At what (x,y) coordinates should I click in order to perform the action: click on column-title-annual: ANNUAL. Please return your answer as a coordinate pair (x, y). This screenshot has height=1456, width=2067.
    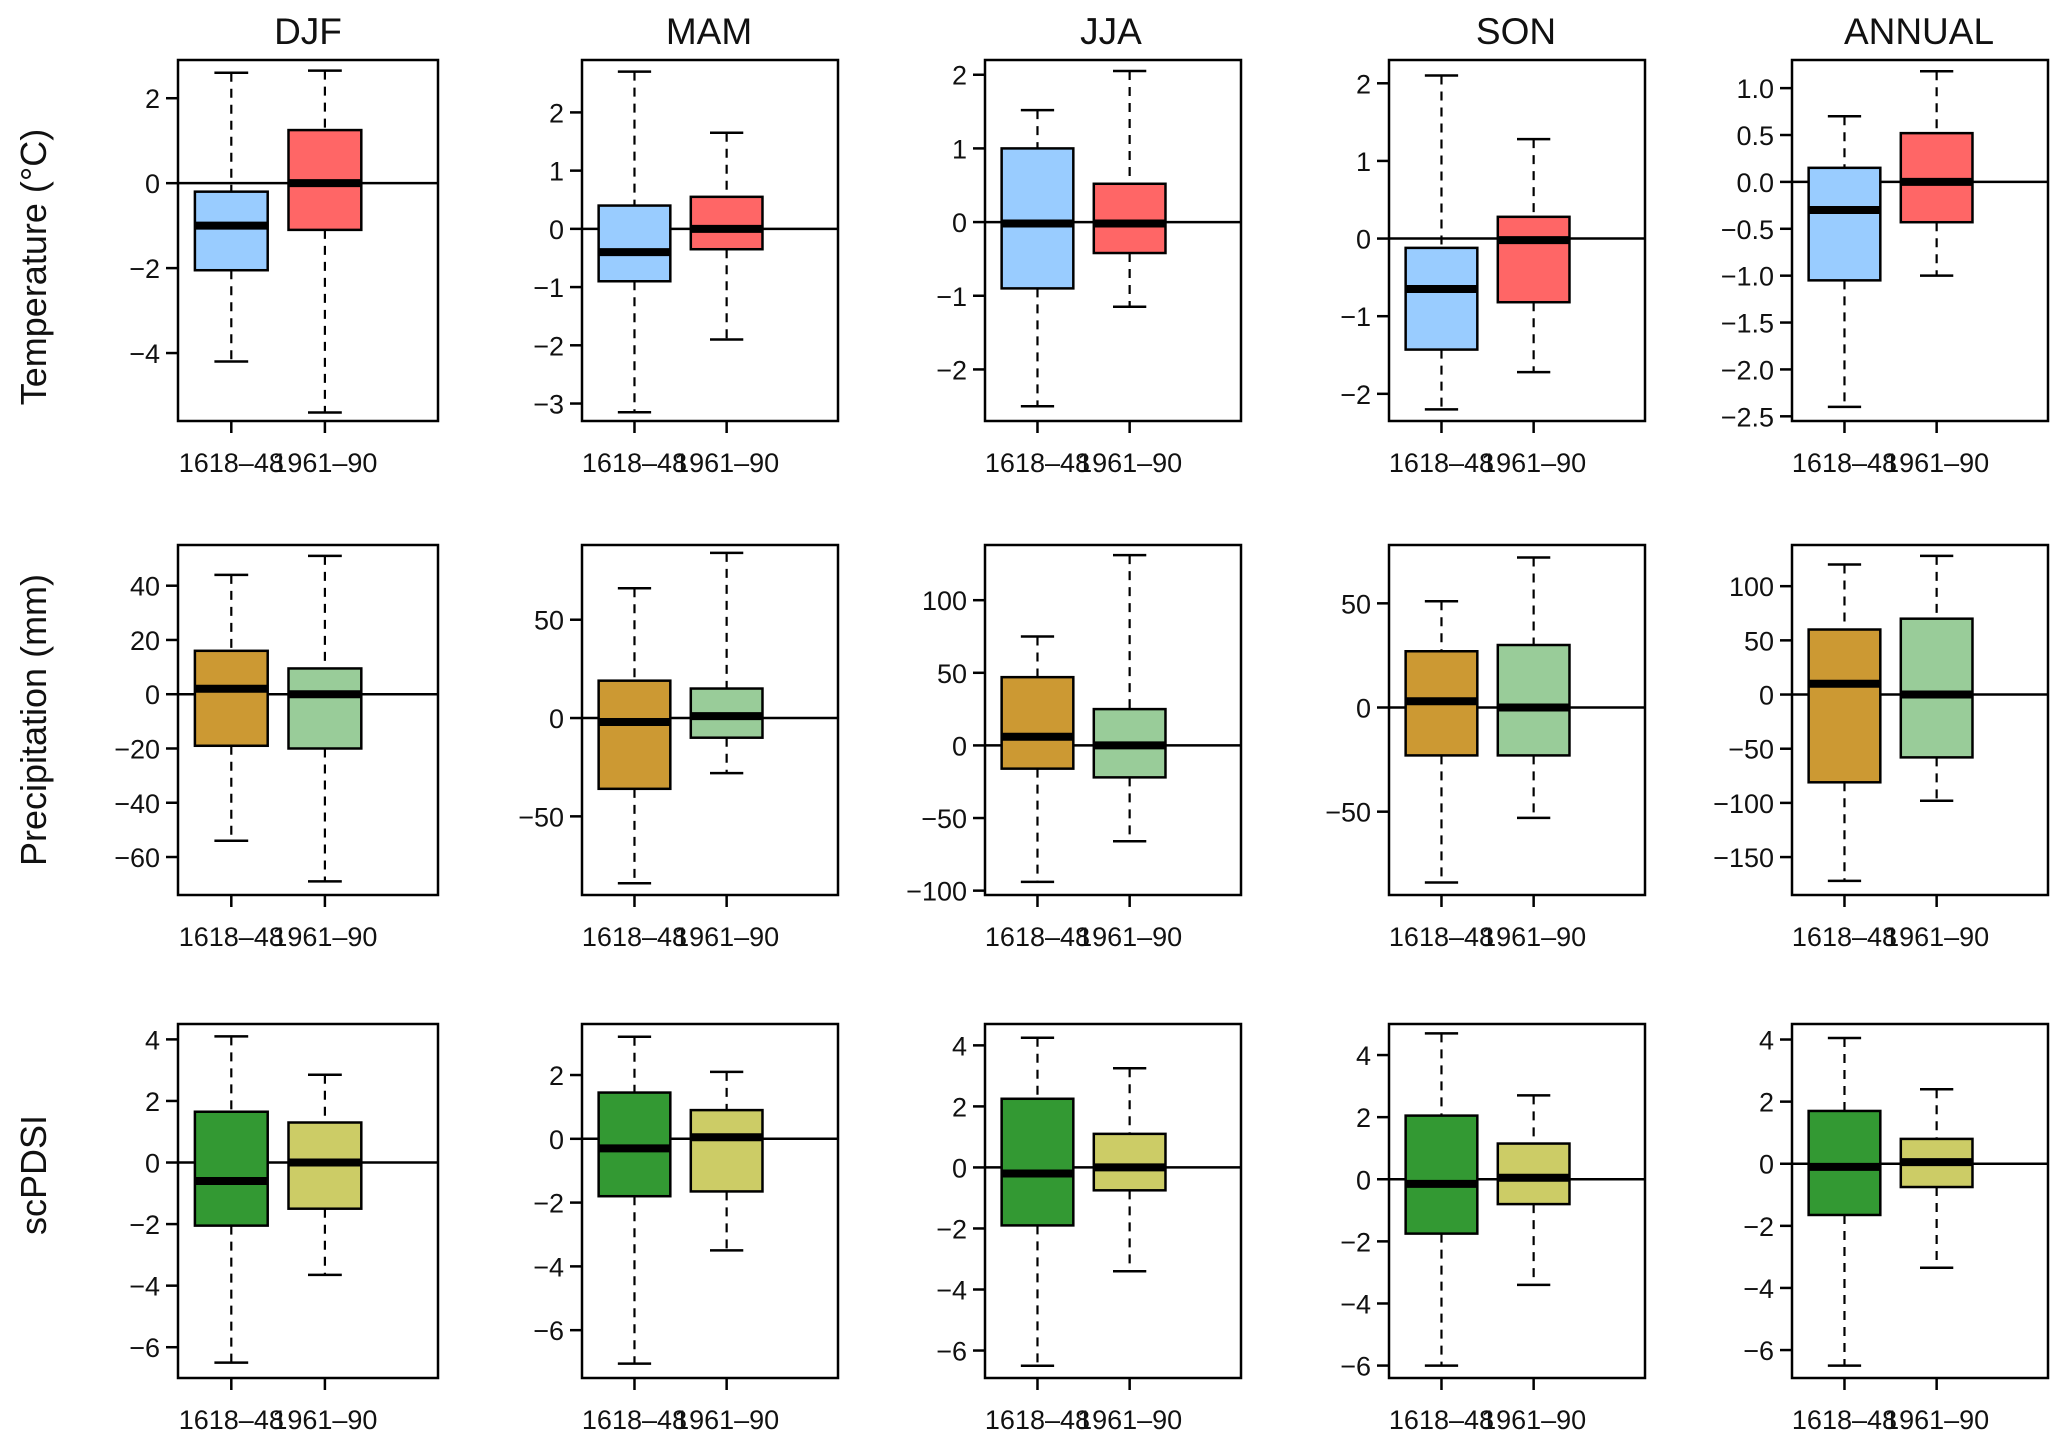
    Looking at the image, I should click on (1919, 31).